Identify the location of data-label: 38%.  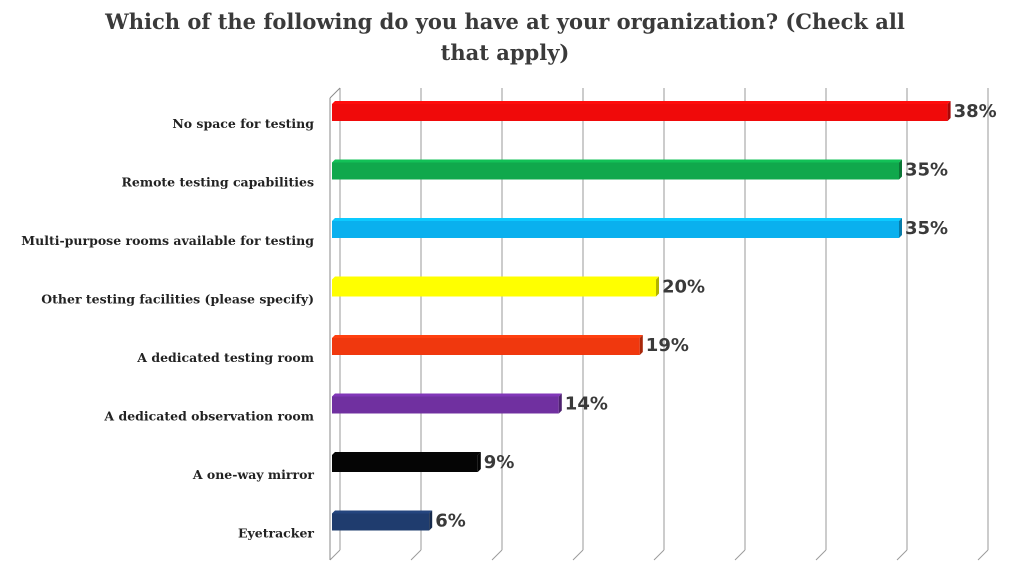
(975, 111).